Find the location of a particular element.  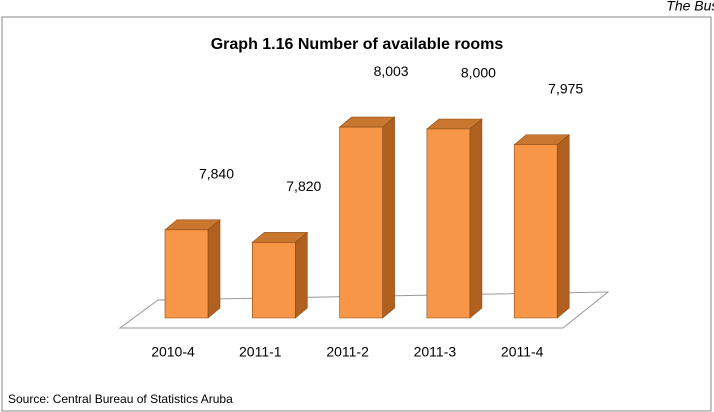

x-tick-label: 2011-4 is located at coordinates (522, 352).